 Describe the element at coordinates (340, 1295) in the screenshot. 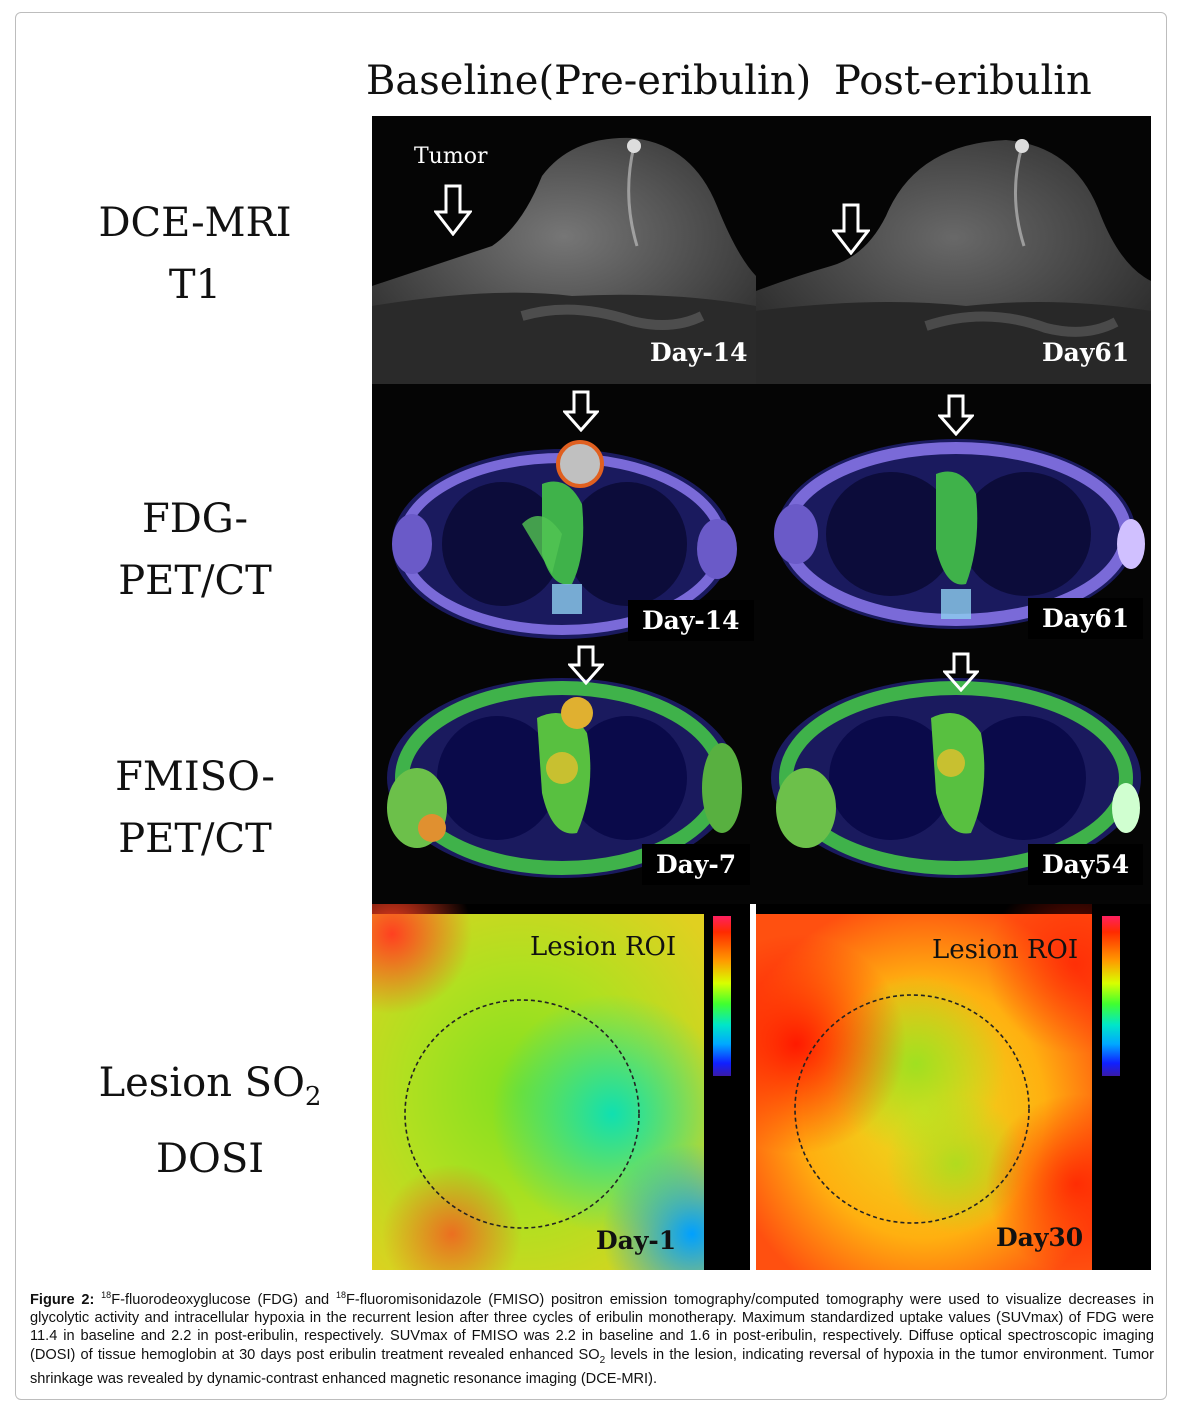

I see `caption-sup-2: 18` at that location.